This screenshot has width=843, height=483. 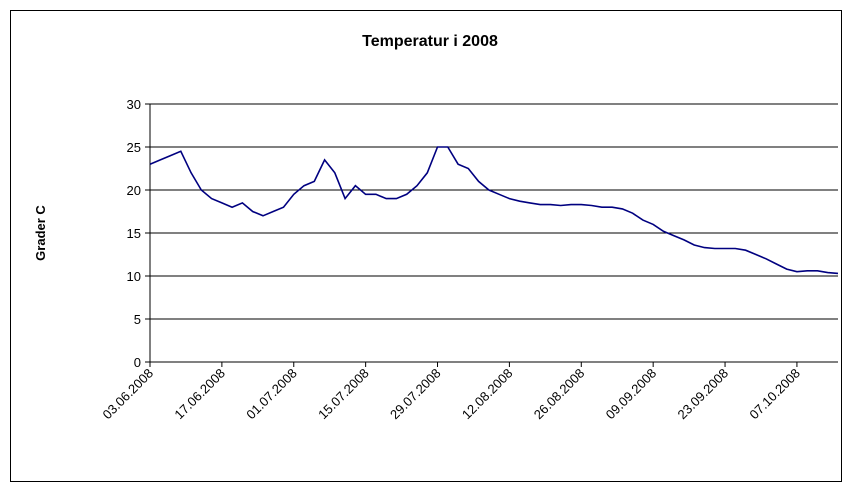 I want to click on y-tick-label: 15, so click(x=134, y=233).